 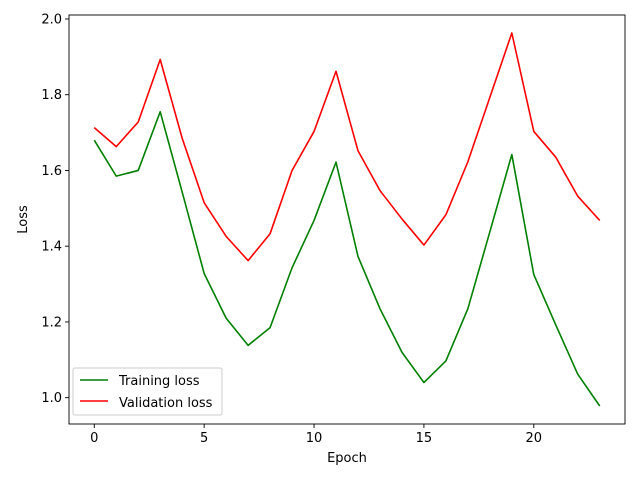 I want to click on y-tick-label: 1.0, so click(x=51, y=398).